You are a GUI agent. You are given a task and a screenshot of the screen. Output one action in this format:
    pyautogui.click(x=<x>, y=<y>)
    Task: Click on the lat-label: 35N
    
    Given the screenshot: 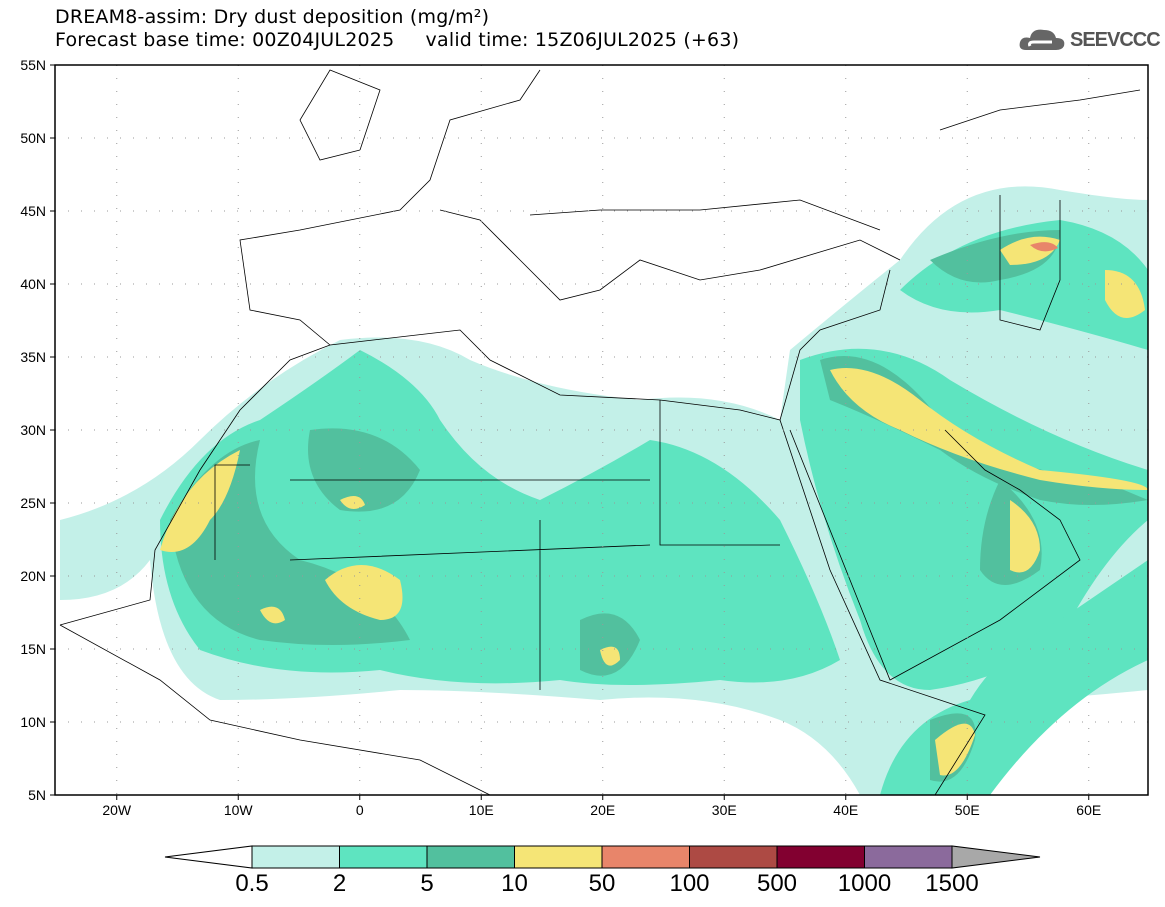 What is the action you would take?
    pyautogui.click(x=33, y=357)
    